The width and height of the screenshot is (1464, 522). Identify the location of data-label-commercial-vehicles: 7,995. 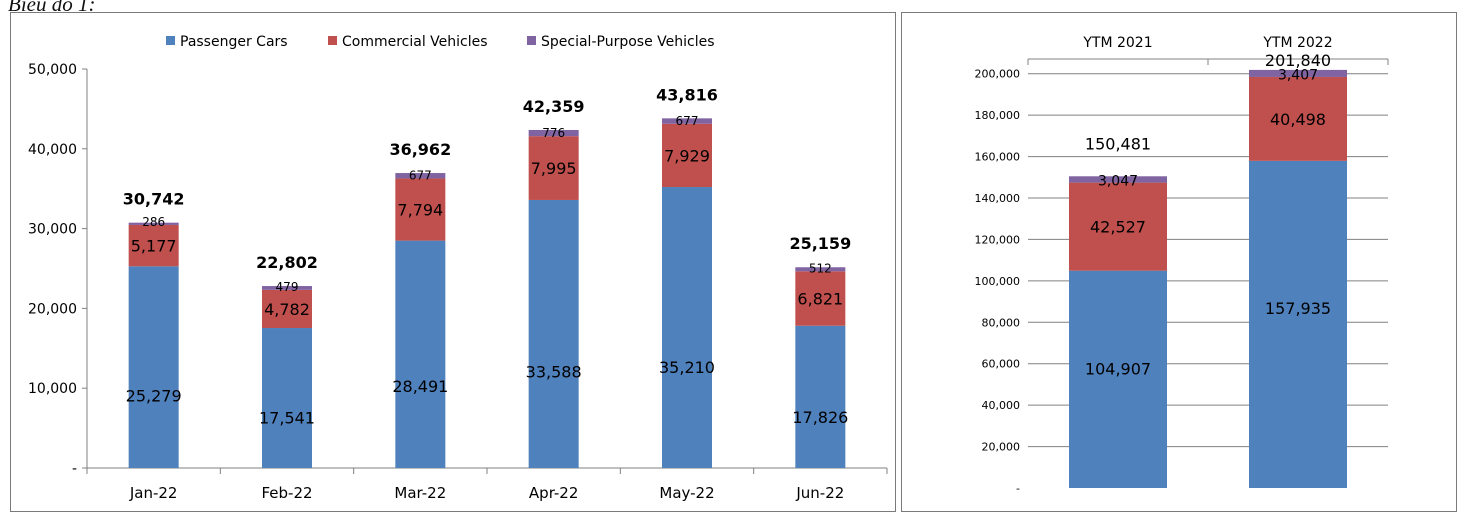
(554, 168).